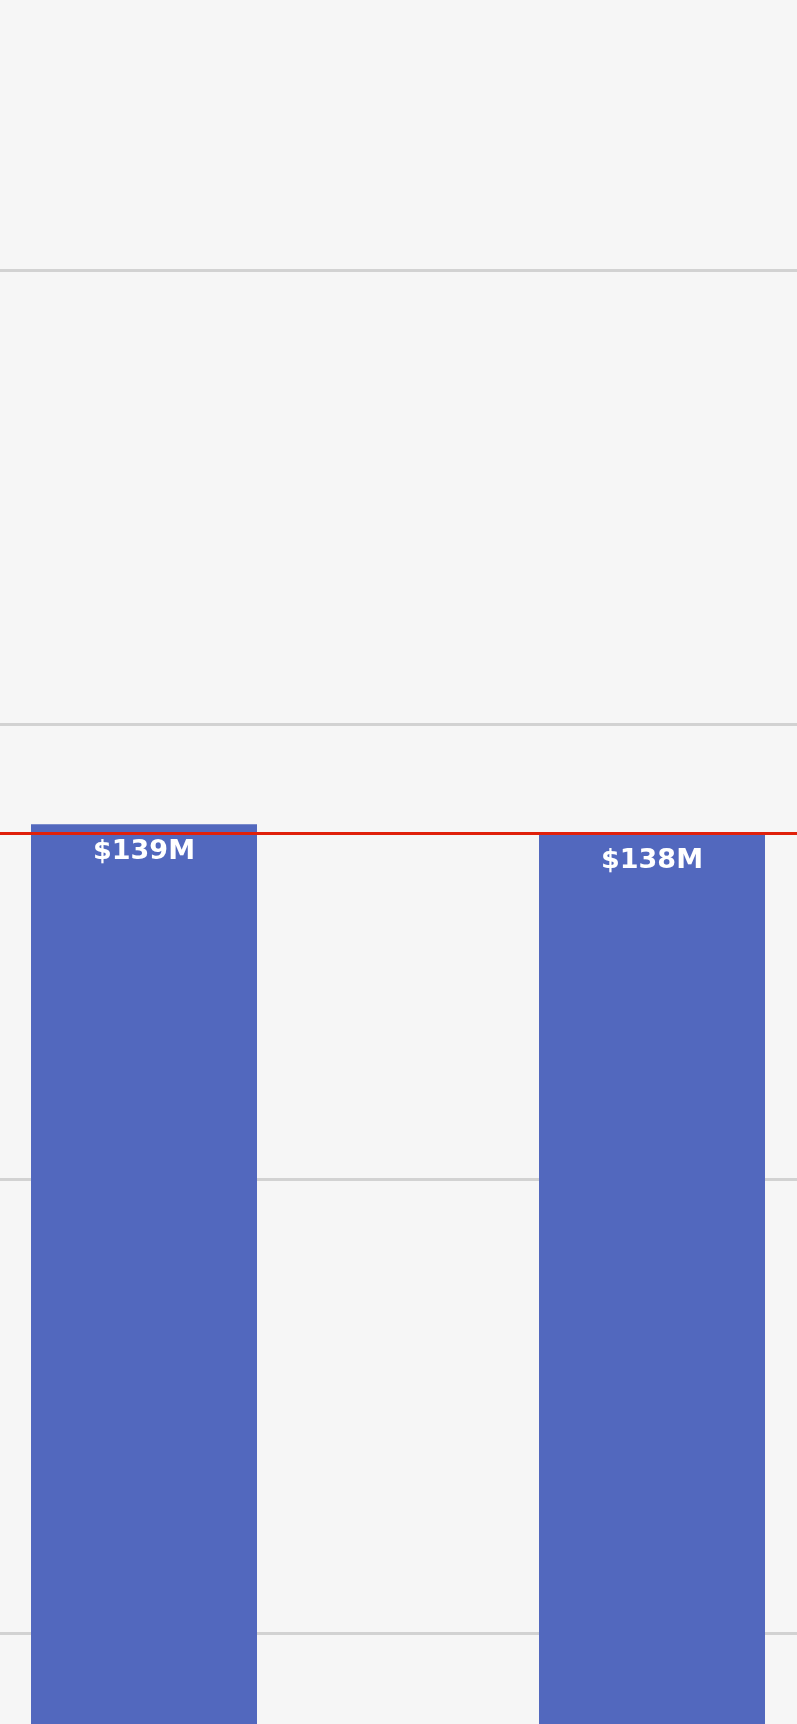 This screenshot has height=1724, width=797. I want to click on data-label: $138M, so click(652, 859).